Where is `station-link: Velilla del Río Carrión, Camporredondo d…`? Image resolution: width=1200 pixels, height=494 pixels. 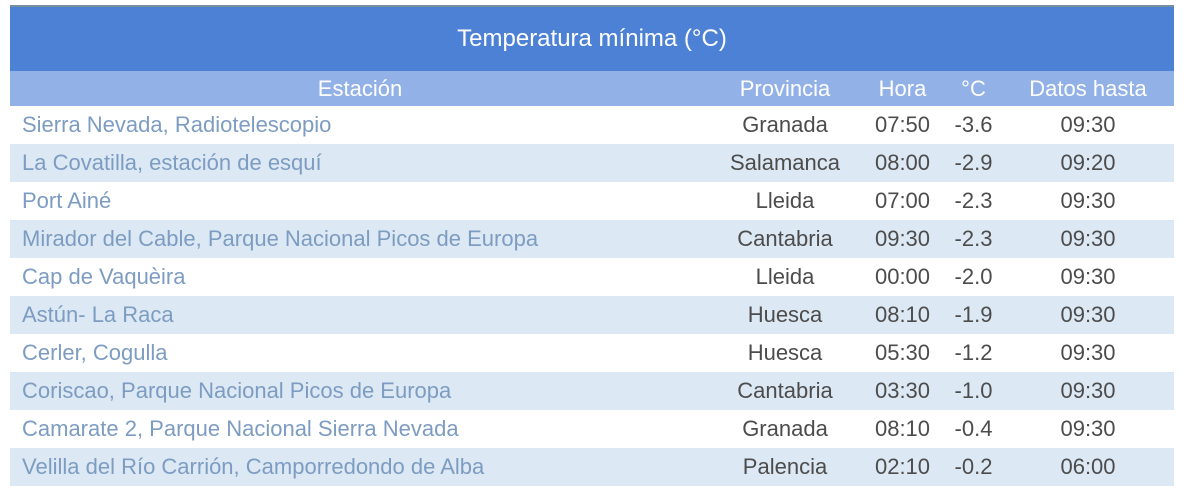 station-link: Velilla del Río Carrión, Camporredondo d… is located at coordinates (253, 466).